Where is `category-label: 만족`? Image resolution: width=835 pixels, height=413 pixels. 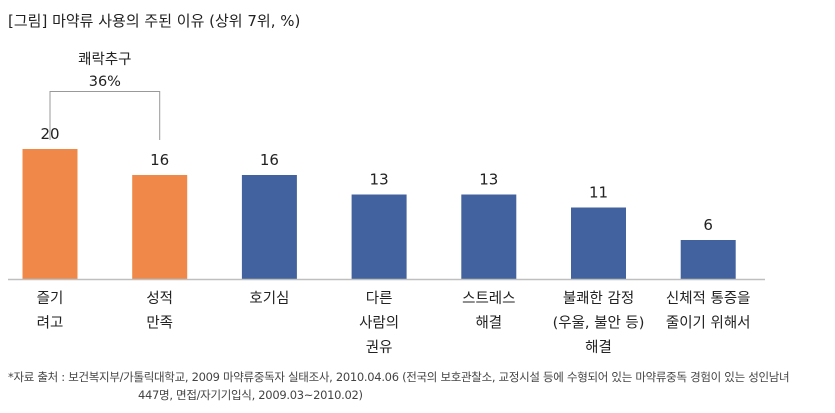
category-label: 만족 is located at coordinates (159, 323).